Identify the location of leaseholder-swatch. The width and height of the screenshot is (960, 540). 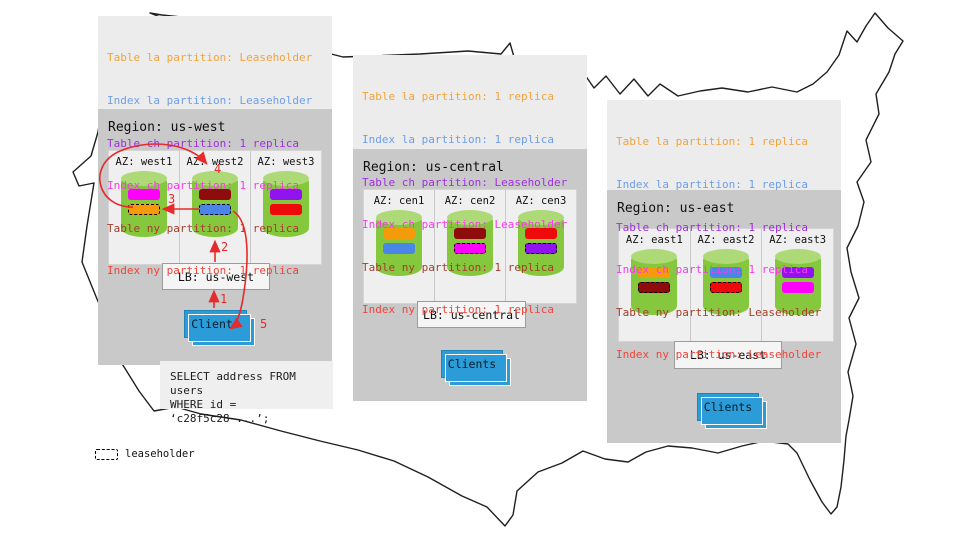
(106, 454).